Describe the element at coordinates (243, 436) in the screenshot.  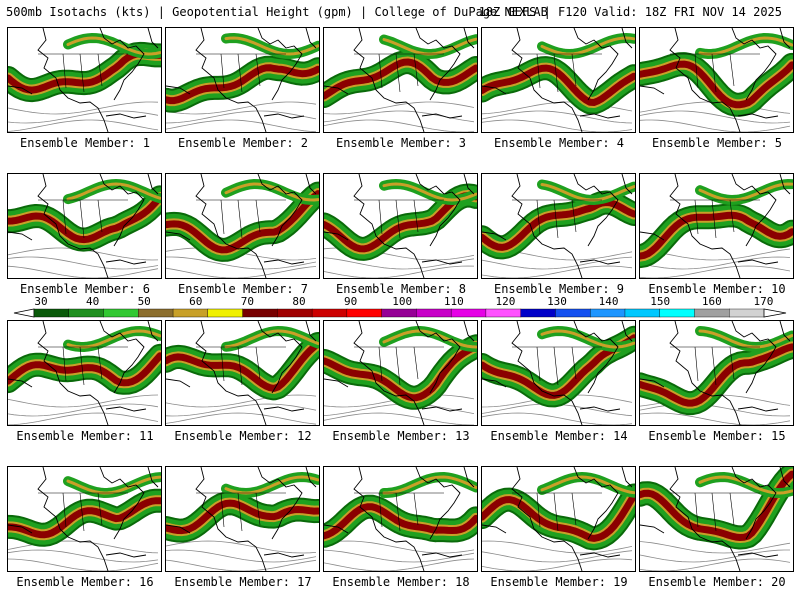
I see `ensemble-member-label: Ensemble Member: 12` at that location.